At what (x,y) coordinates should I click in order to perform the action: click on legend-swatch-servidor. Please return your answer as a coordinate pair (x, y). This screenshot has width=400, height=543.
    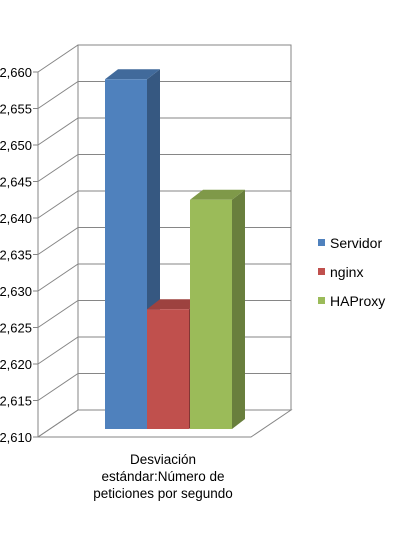
    Looking at the image, I should click on (321, 242).